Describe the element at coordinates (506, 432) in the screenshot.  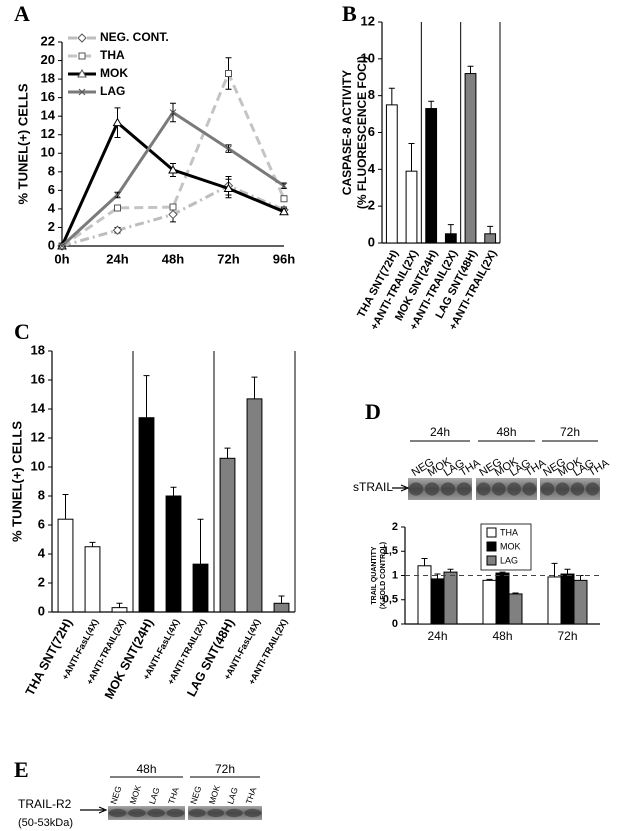
I see `time-label: 48h` at that location.